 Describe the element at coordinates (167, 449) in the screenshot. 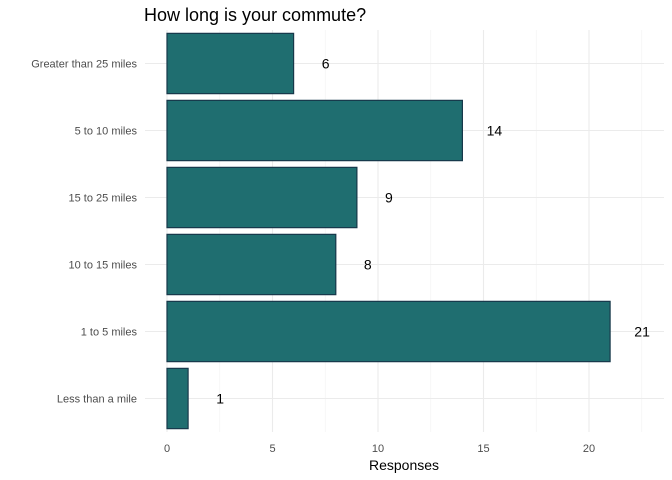

I see `x-tick-label: 0` at that location.